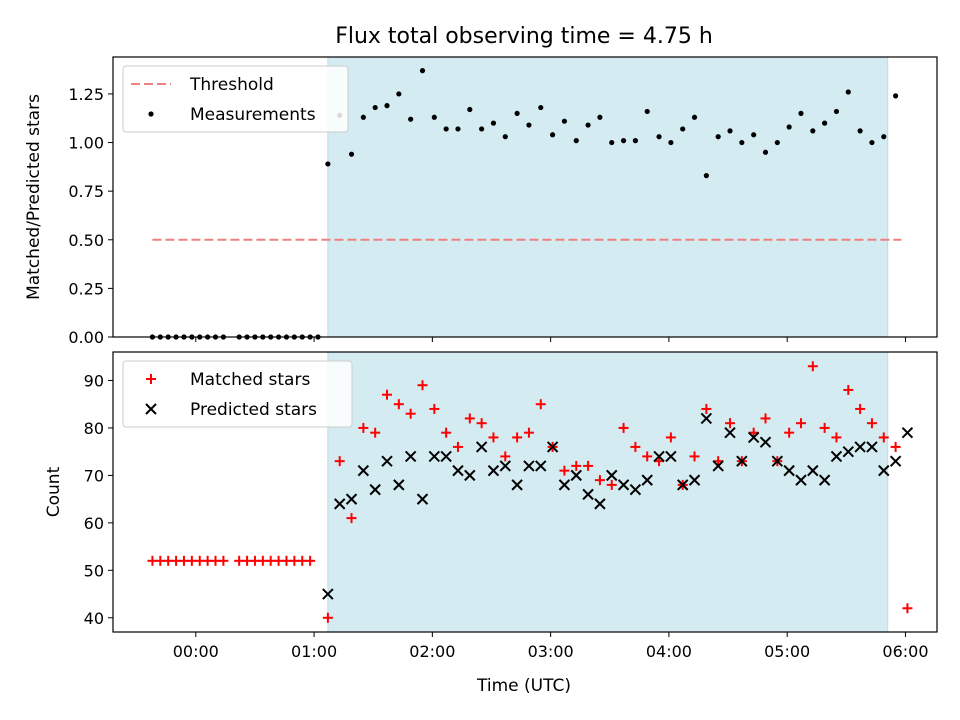 This screenshot has width=960, height=720. I want to click on y-tick-label: 80, so click(94, 428).